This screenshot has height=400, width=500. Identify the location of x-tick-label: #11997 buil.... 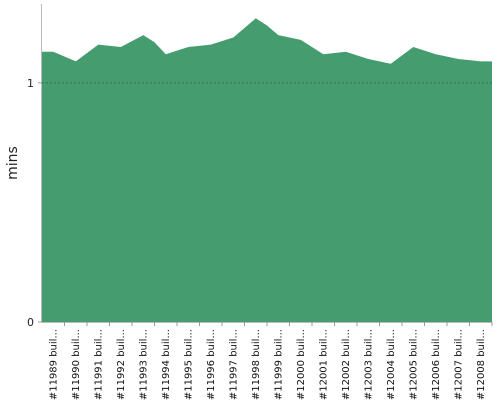
(233, 364).